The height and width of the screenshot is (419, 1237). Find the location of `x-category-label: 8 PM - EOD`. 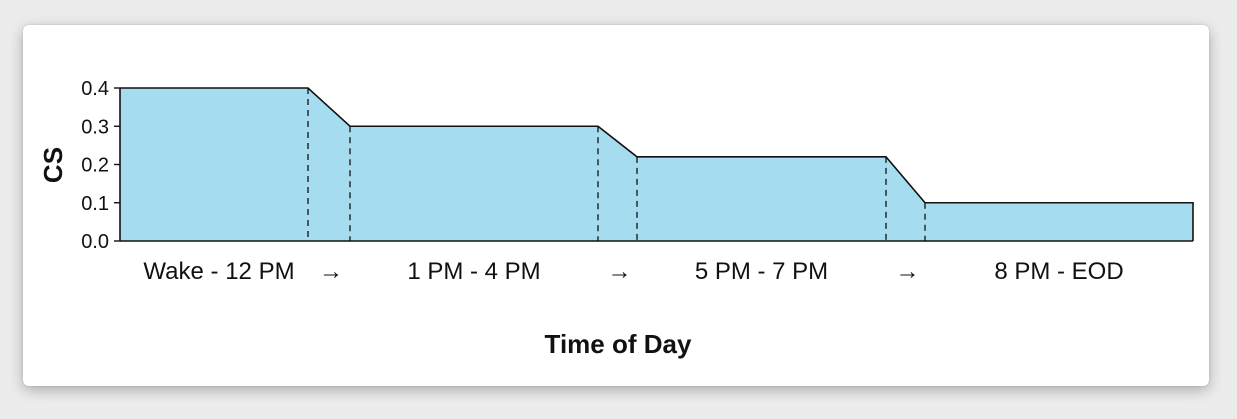

x-category-label: 8 PM - EOD is located at coordinates (1058, 271).